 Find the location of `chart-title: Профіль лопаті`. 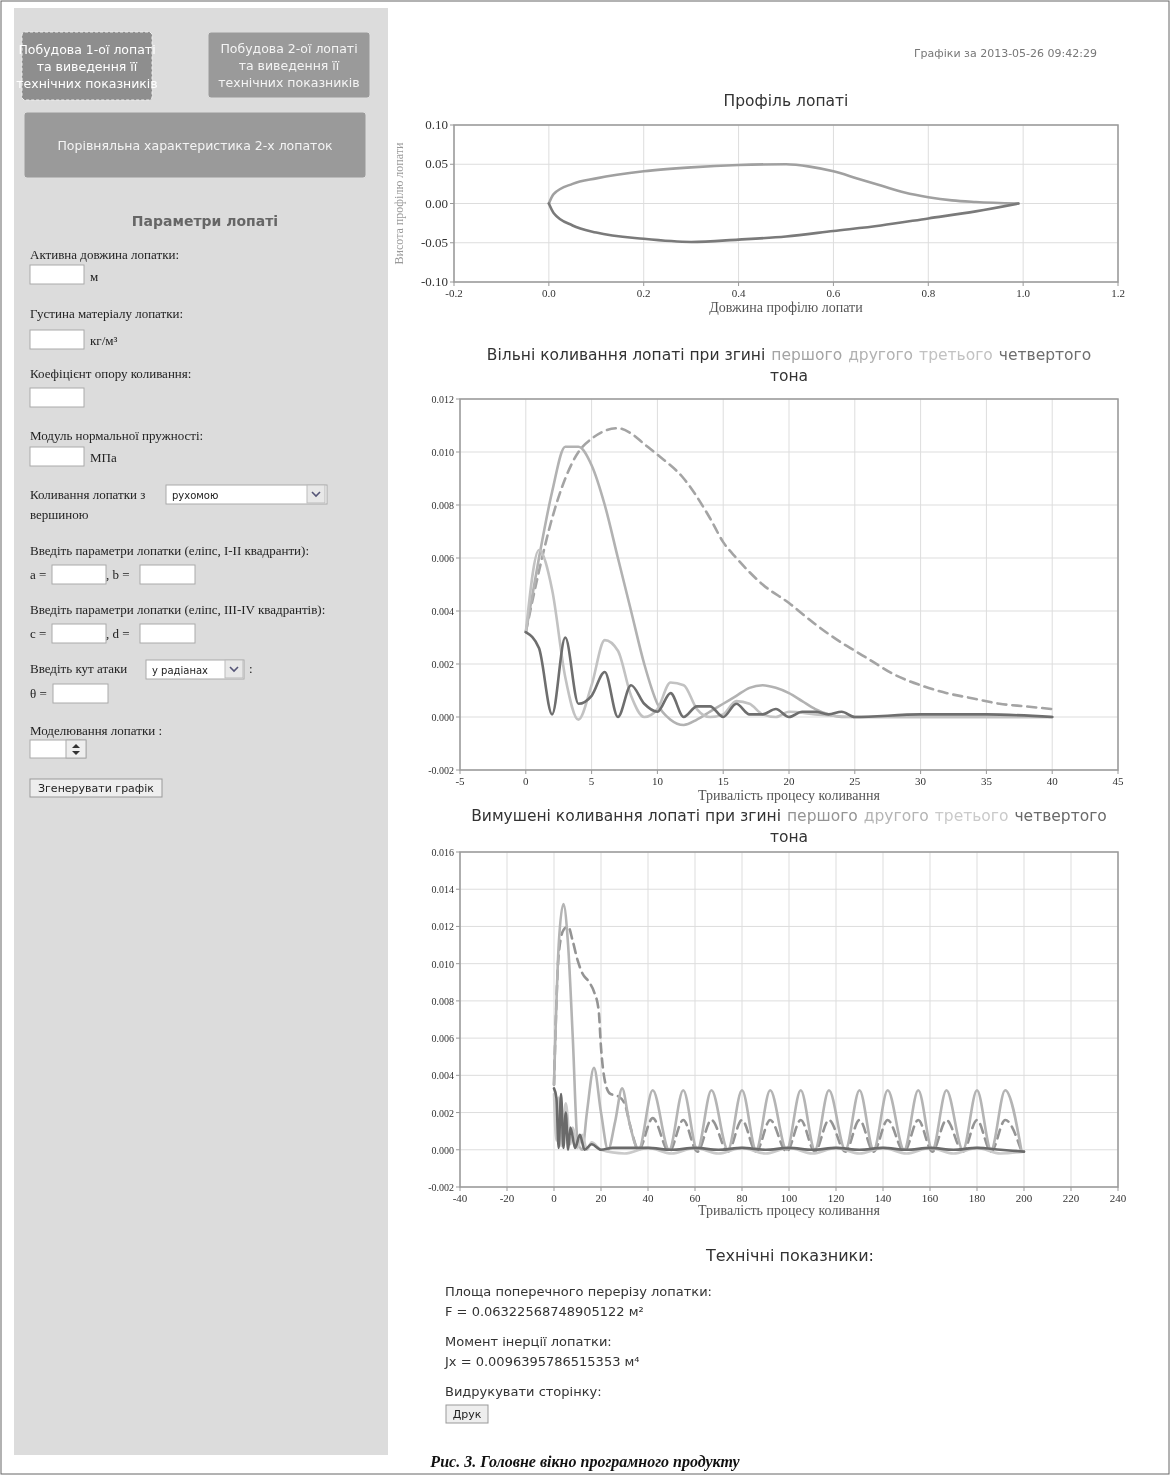

chart-title: Профіль лопаті is located at coordinates (786, 101).